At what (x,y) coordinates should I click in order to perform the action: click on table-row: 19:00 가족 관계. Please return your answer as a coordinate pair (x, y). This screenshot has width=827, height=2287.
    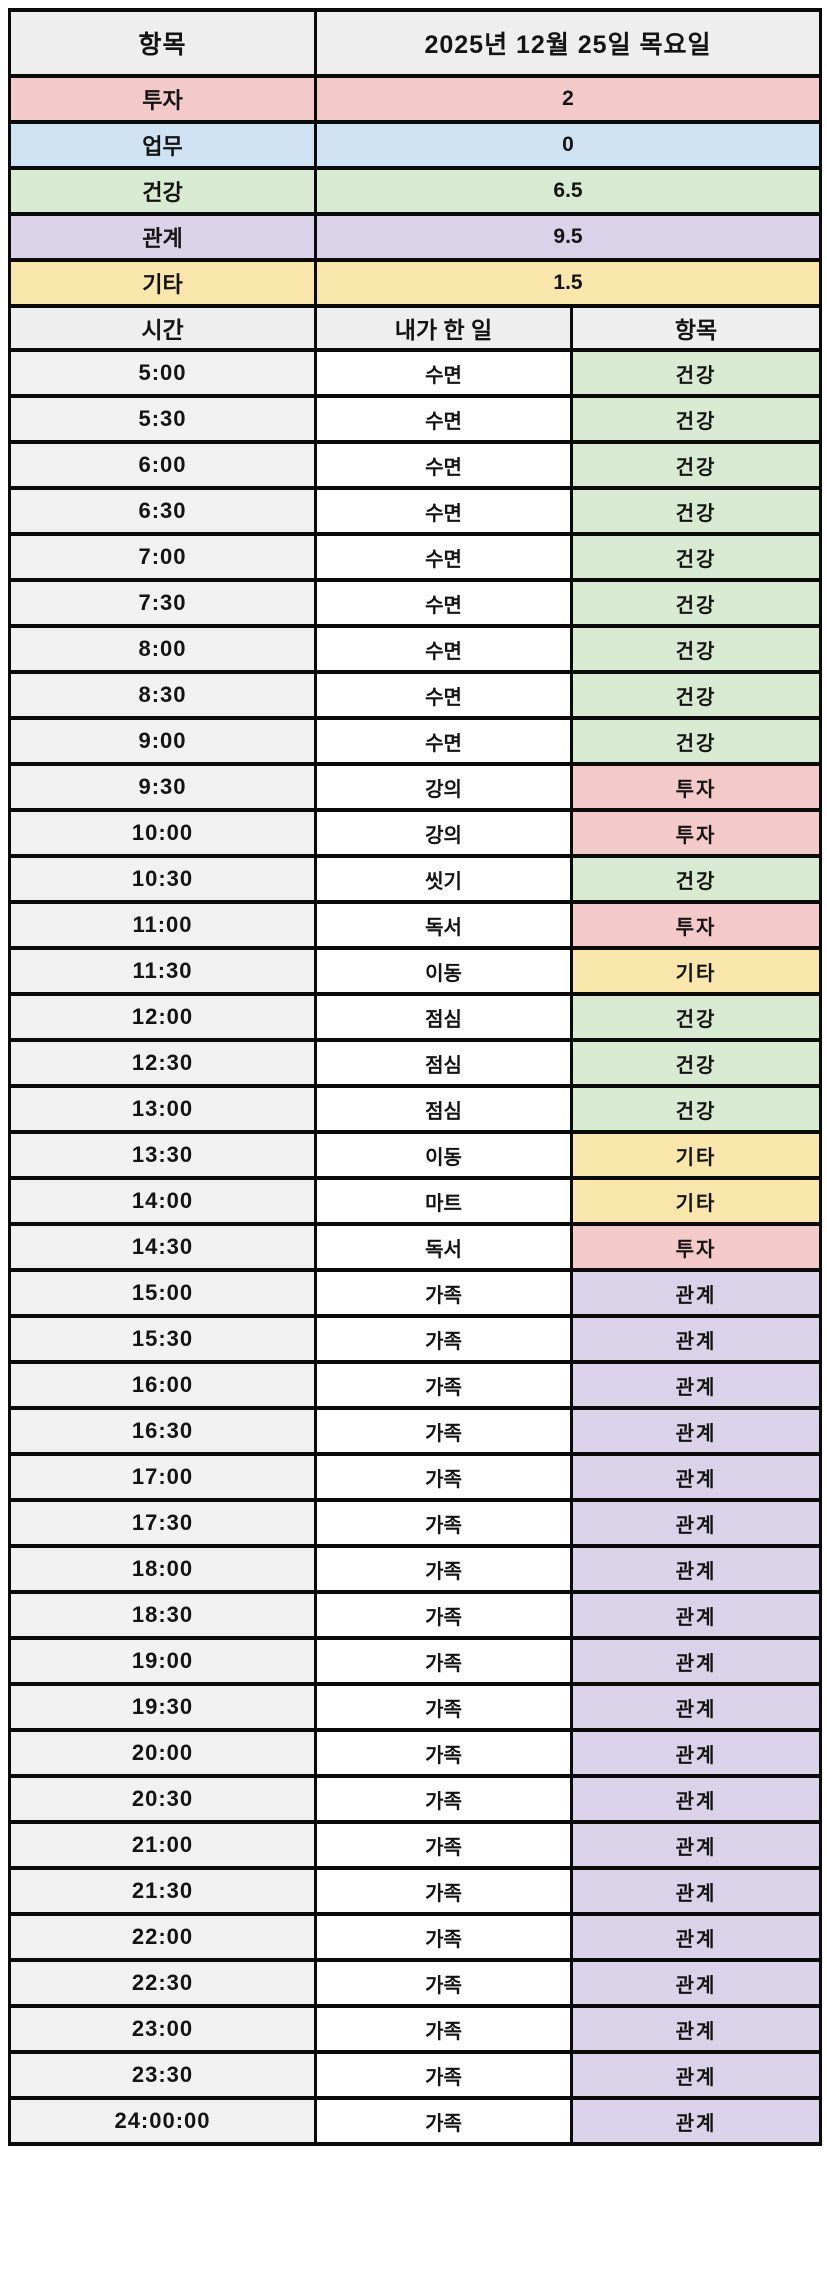
    Looking at the image, I should click on (415, 1661).